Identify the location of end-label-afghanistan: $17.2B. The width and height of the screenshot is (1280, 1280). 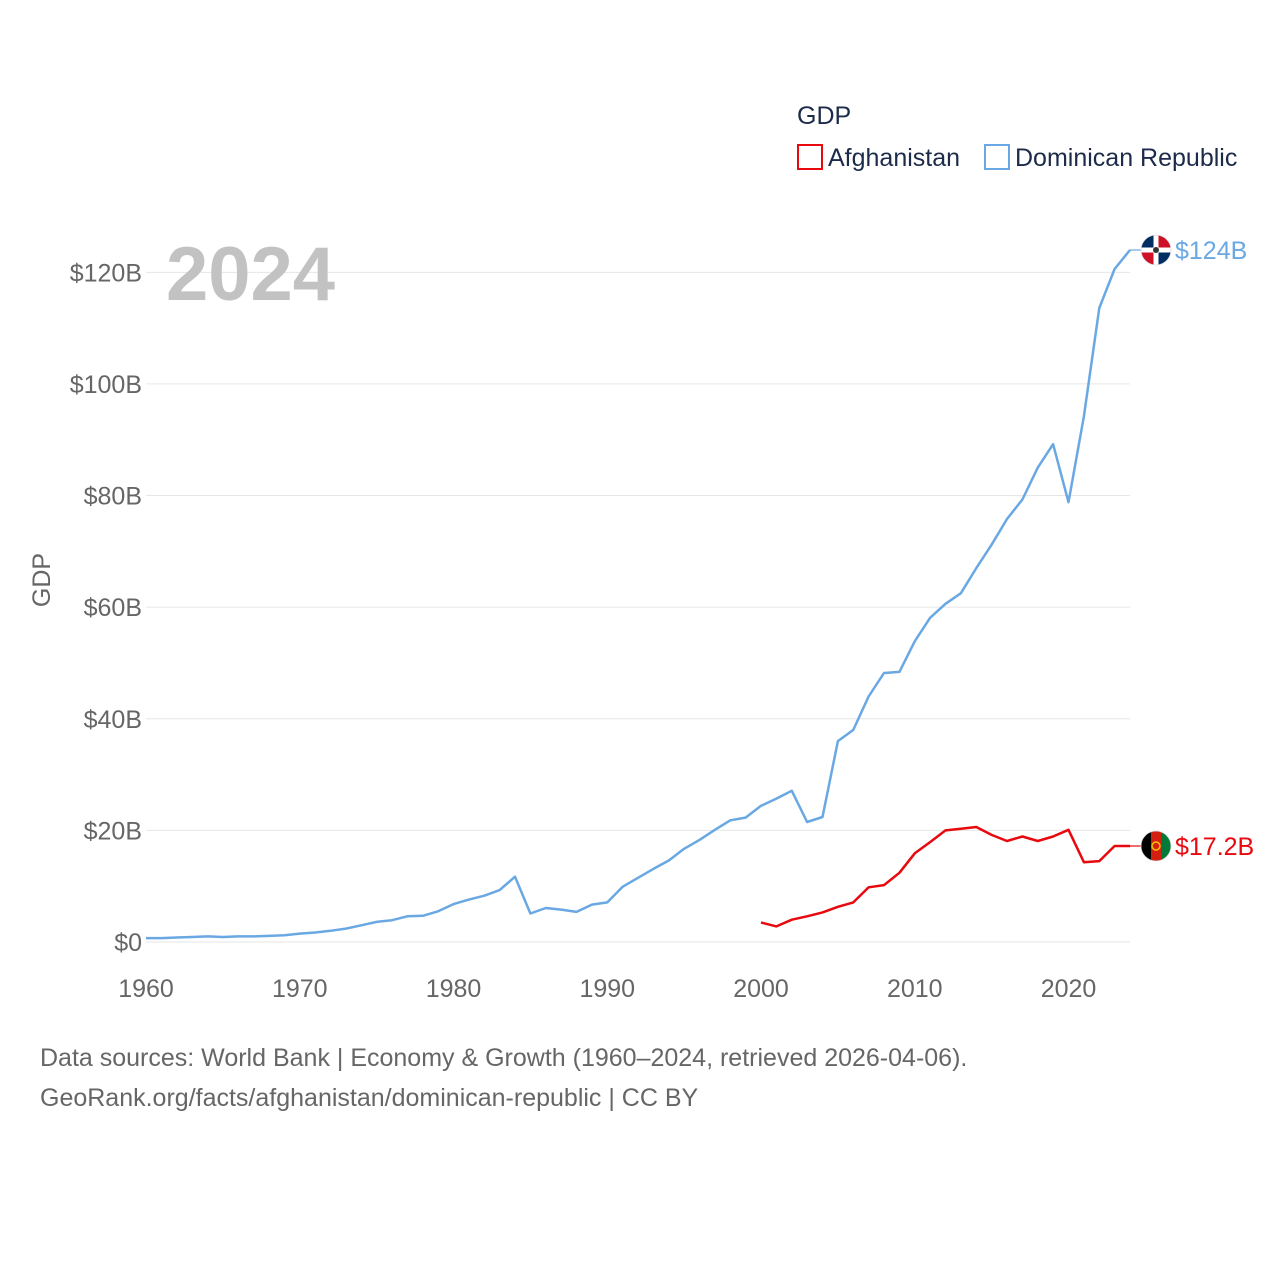
(1214, 847).